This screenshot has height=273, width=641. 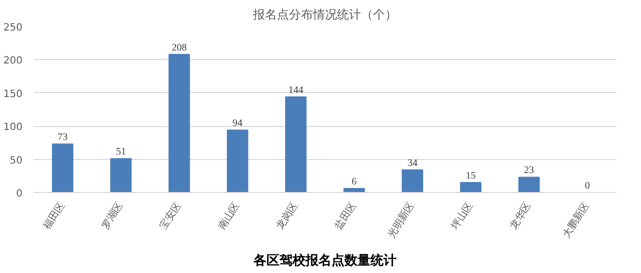 What do you see at coordinates (471, 176) in the screenshot?
I see `data-label: 15` at bounding box center [471, 176].